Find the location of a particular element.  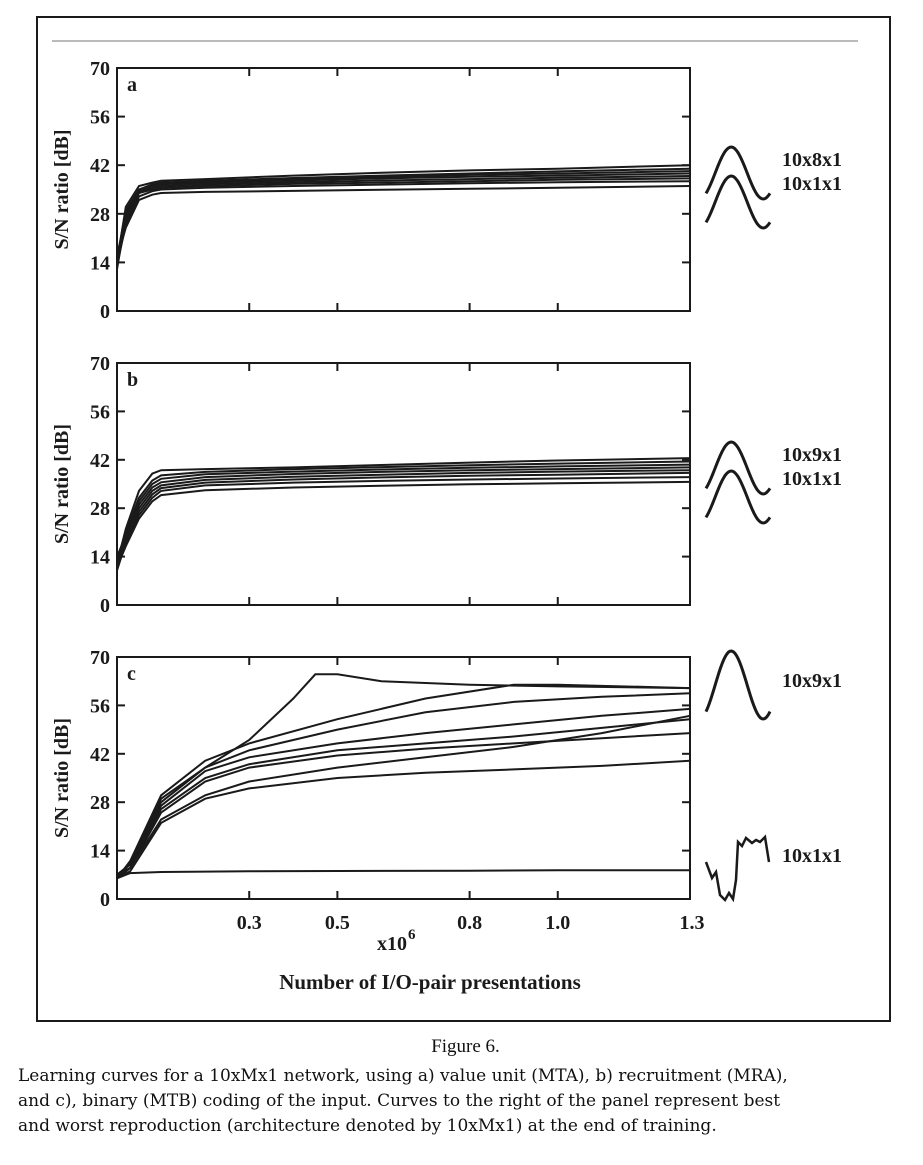

x-tick-label: 0.8 is located at coordinates (469, 923).